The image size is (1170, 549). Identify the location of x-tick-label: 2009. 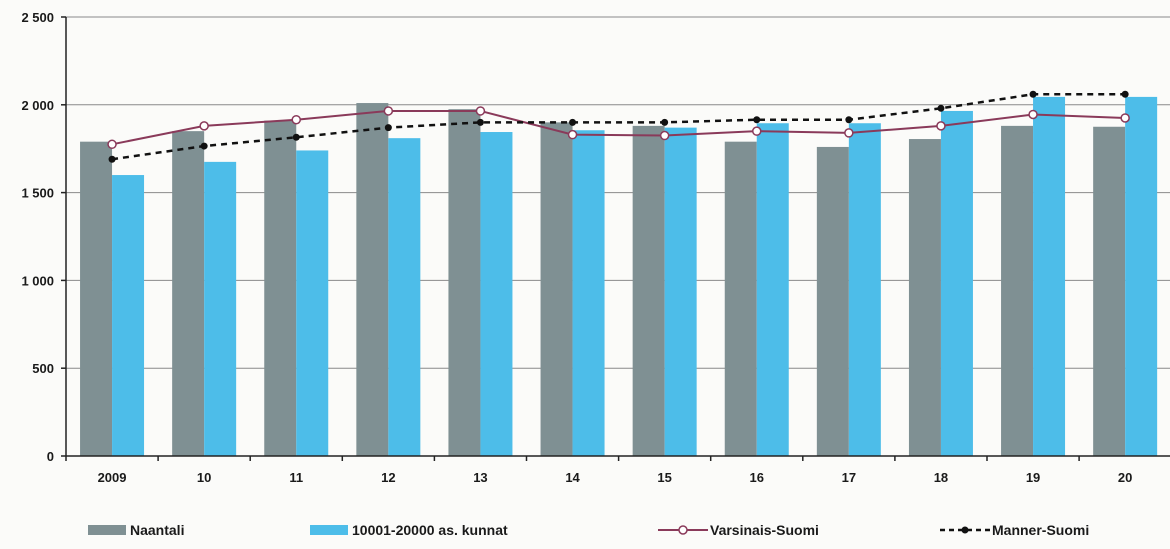
(112, 477).